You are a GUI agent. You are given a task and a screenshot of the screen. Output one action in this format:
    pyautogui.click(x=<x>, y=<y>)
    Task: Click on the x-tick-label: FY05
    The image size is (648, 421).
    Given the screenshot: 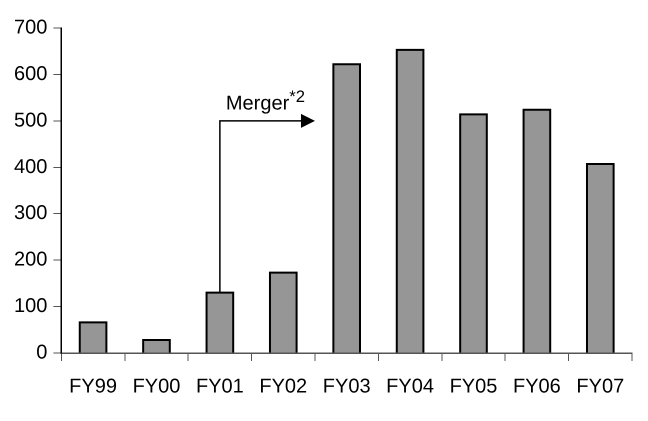 What is the action you would take?
    pyautogui.click(x=474, y=387)
    